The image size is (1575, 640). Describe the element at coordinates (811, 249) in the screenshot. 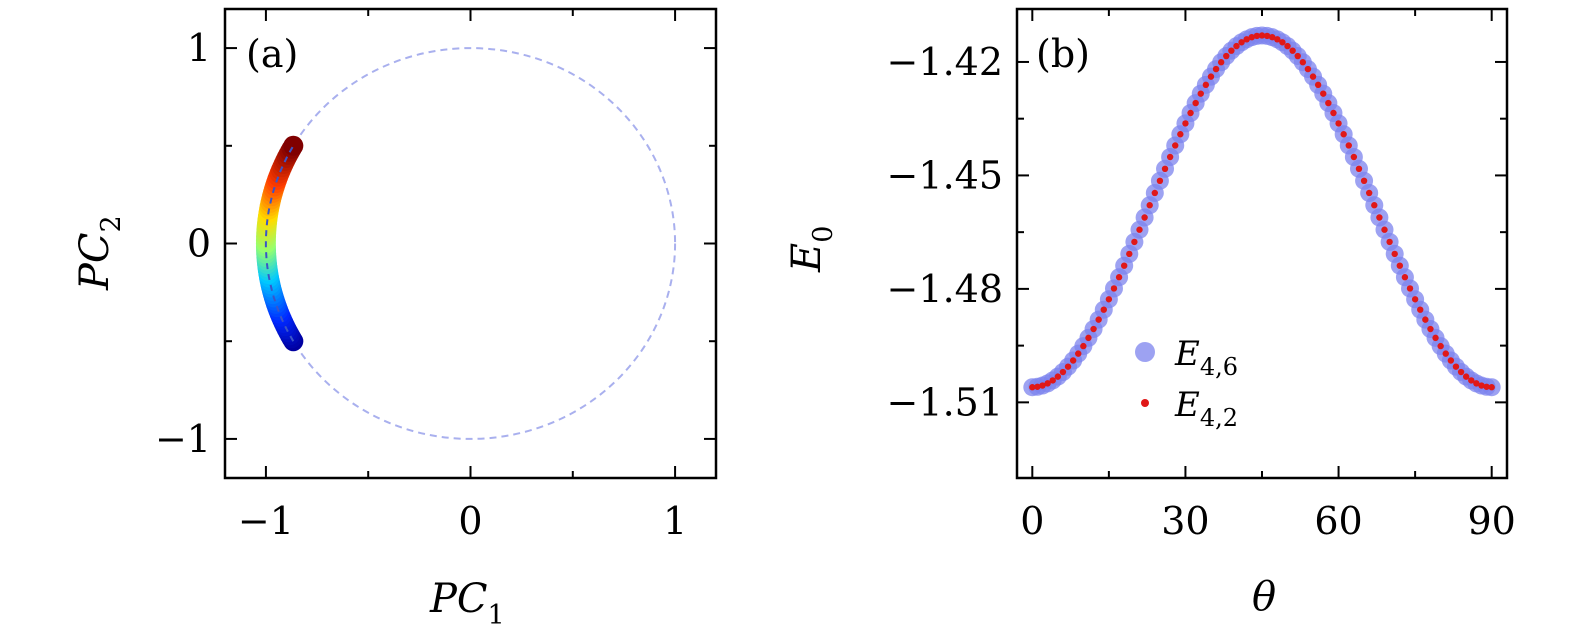

I see `panel-b-y-axis-title: E0` at that location.